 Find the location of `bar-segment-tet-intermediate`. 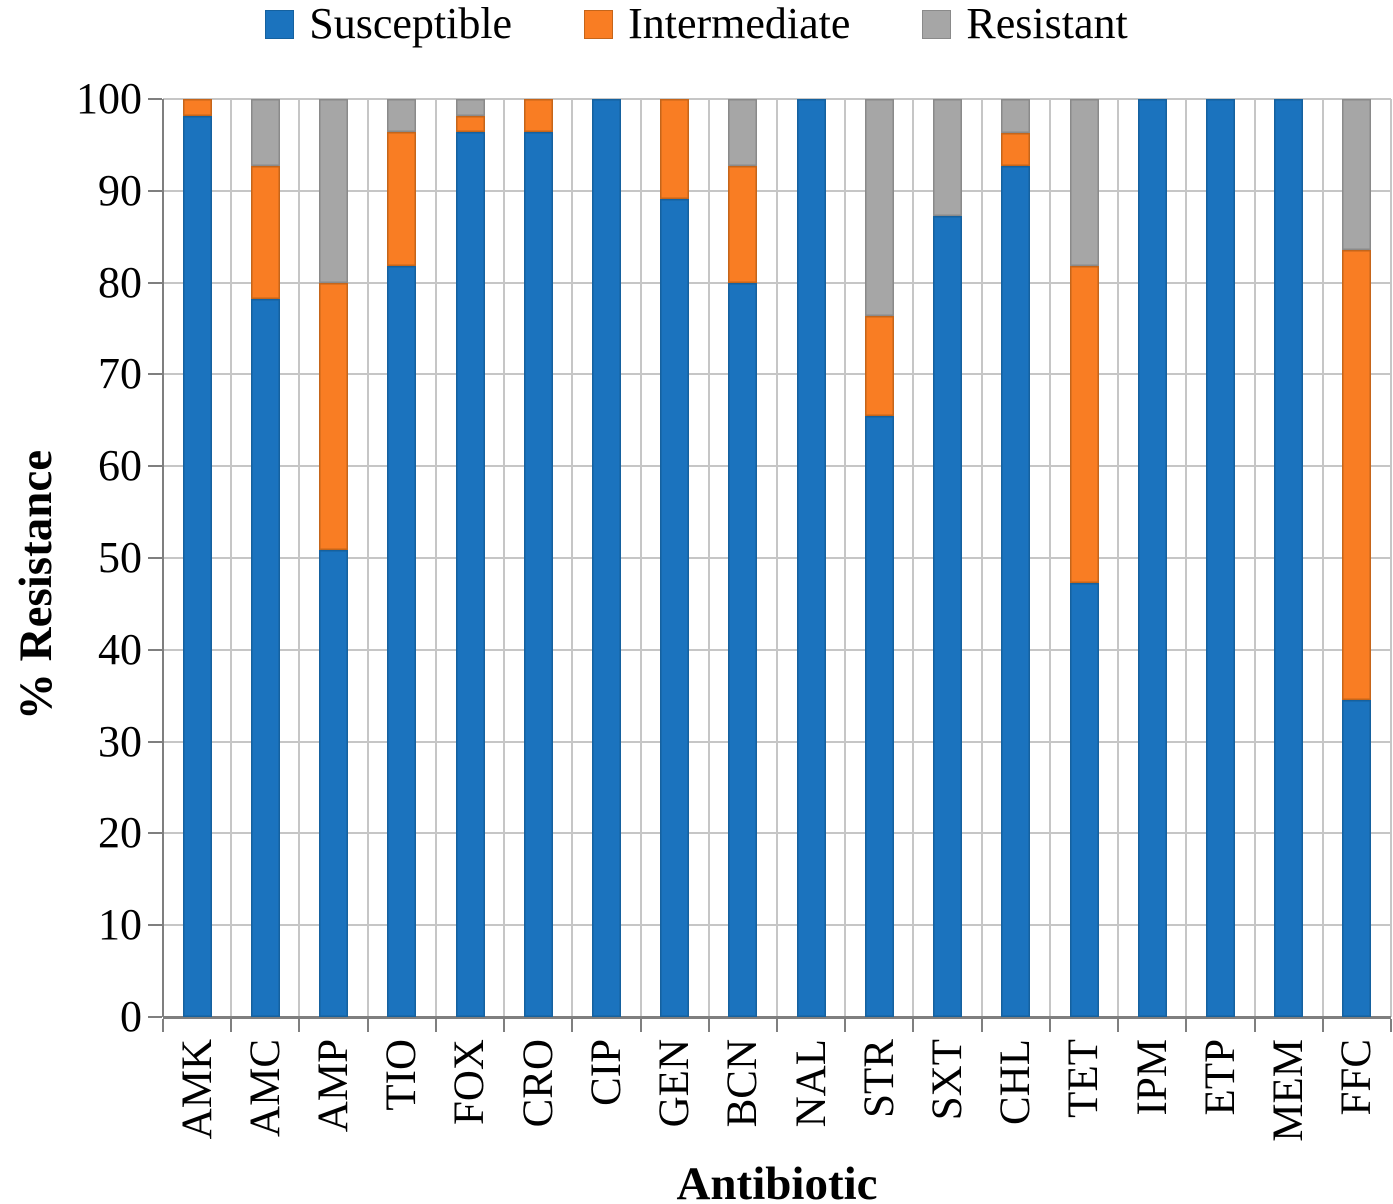

bar-segment-tet-intermediate is located at coordinates (1084, 424).